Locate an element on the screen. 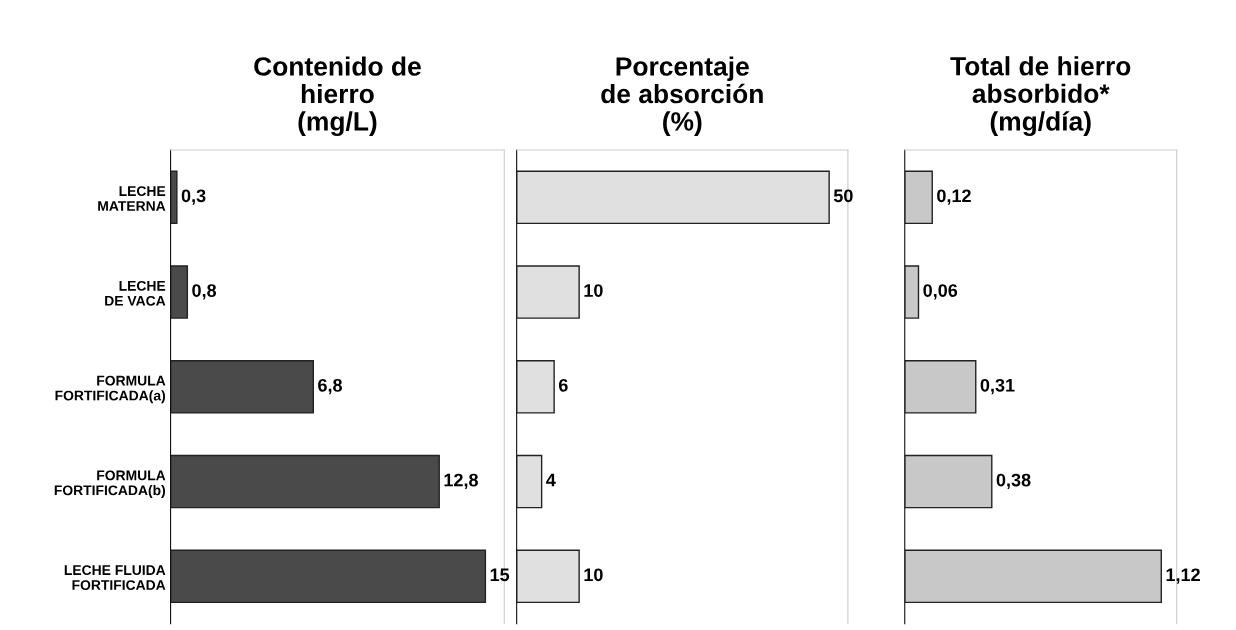 This screenshot has height=630, width=1236. data-label: 4 is located at coordinates (551, 480).